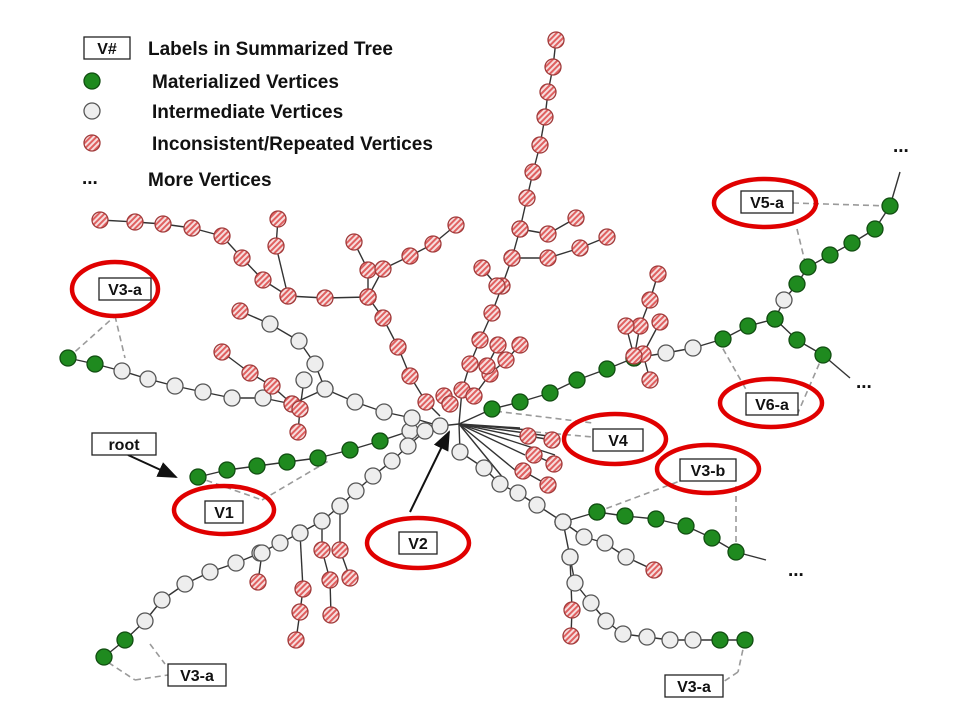  What do you see at coordinates (258, 144) in the screenshot?
I see `legend-item-inconsistent: Inconsistent/Repeated Vertices` at bounding box center [258, 144].